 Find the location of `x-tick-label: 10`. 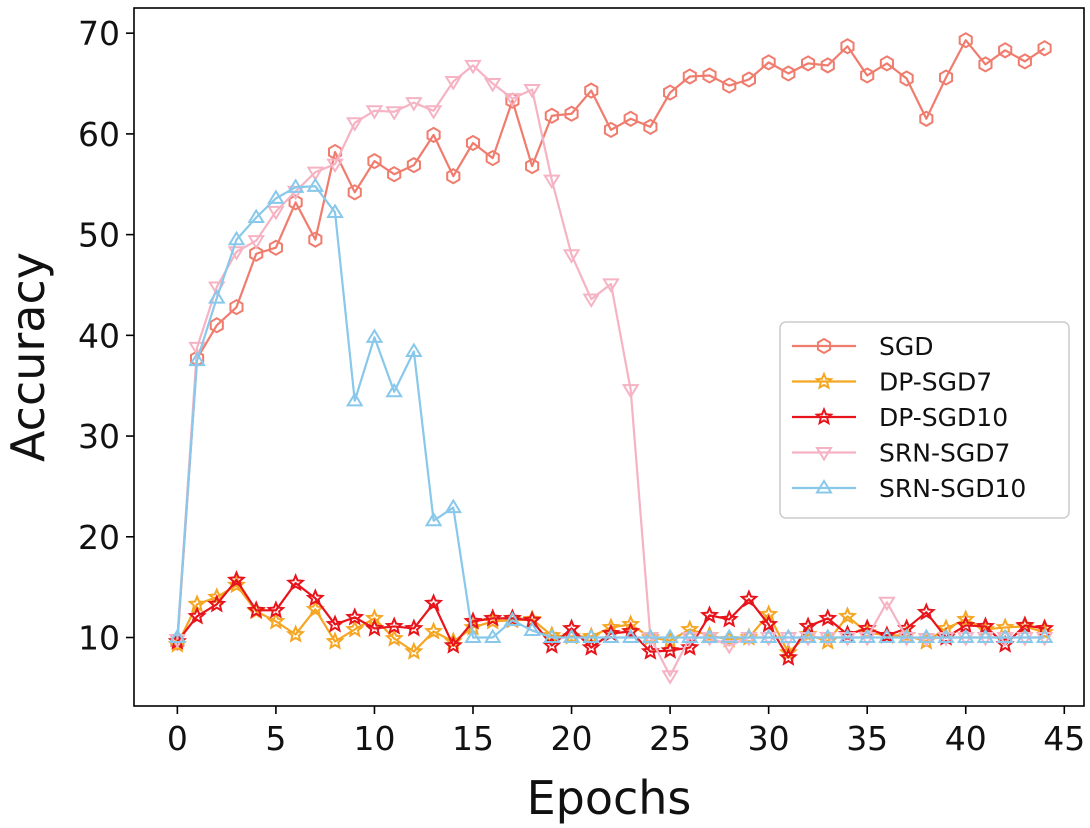

x-tick-label: 10 is located at coordinates (374, 738).